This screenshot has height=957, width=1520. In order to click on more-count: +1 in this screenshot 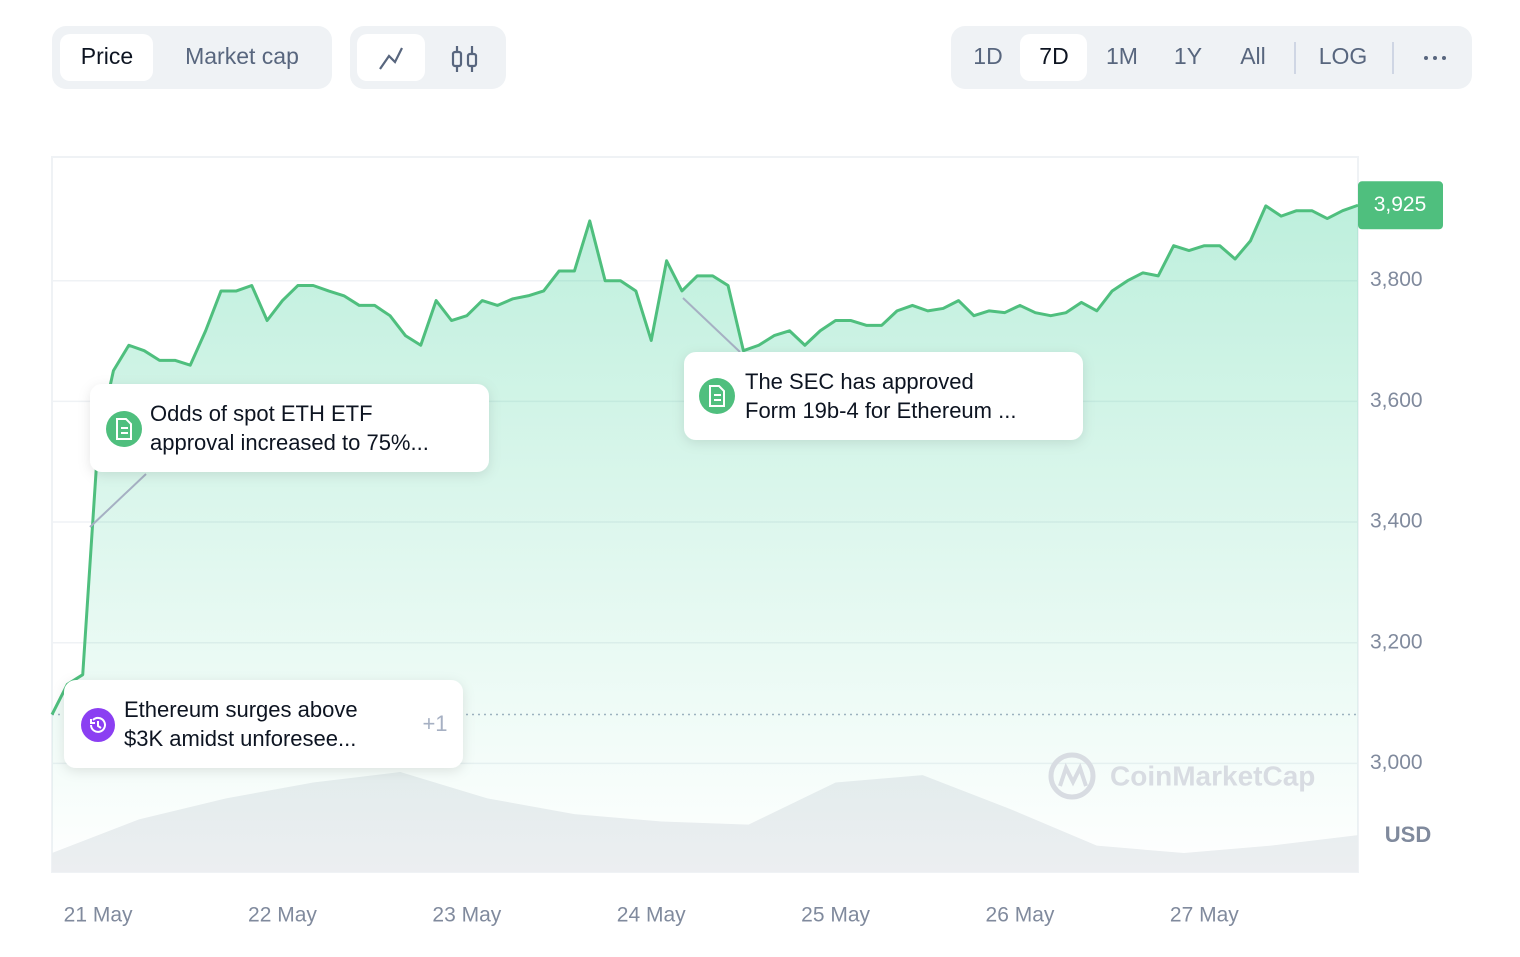, I will do `click(434, 723)`.